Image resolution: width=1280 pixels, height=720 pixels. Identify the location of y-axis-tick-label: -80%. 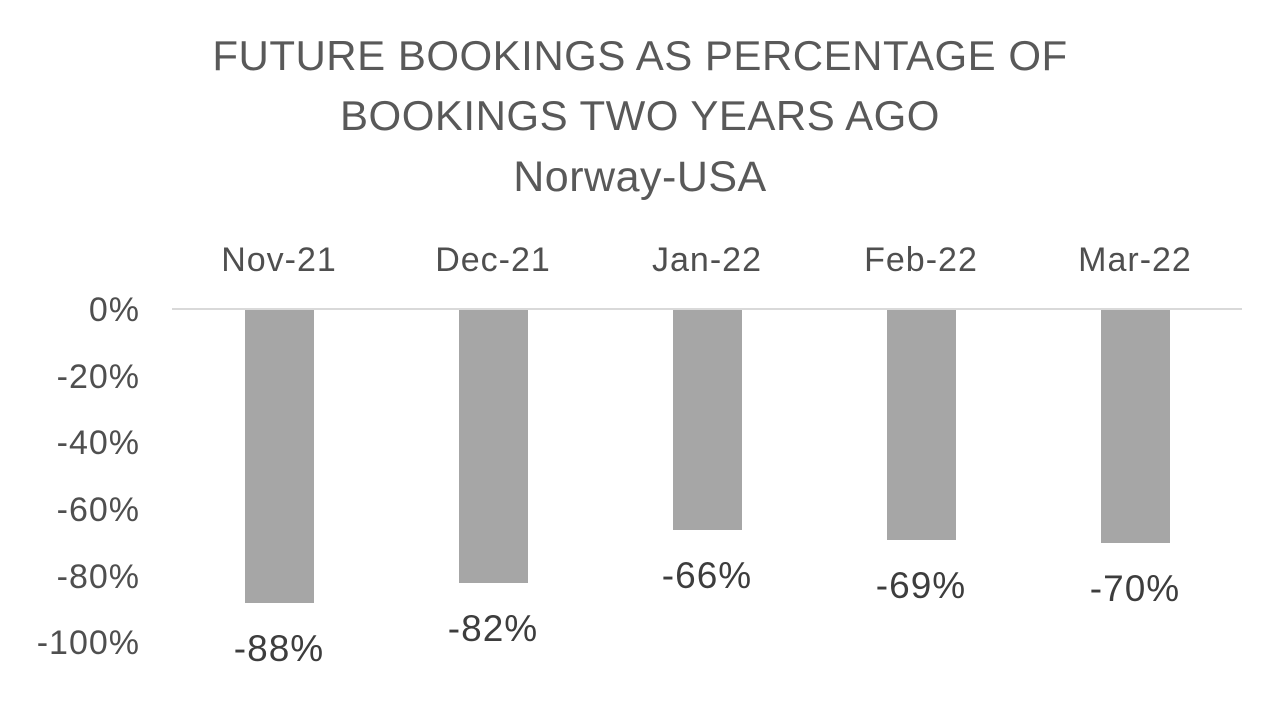
(98, 576).